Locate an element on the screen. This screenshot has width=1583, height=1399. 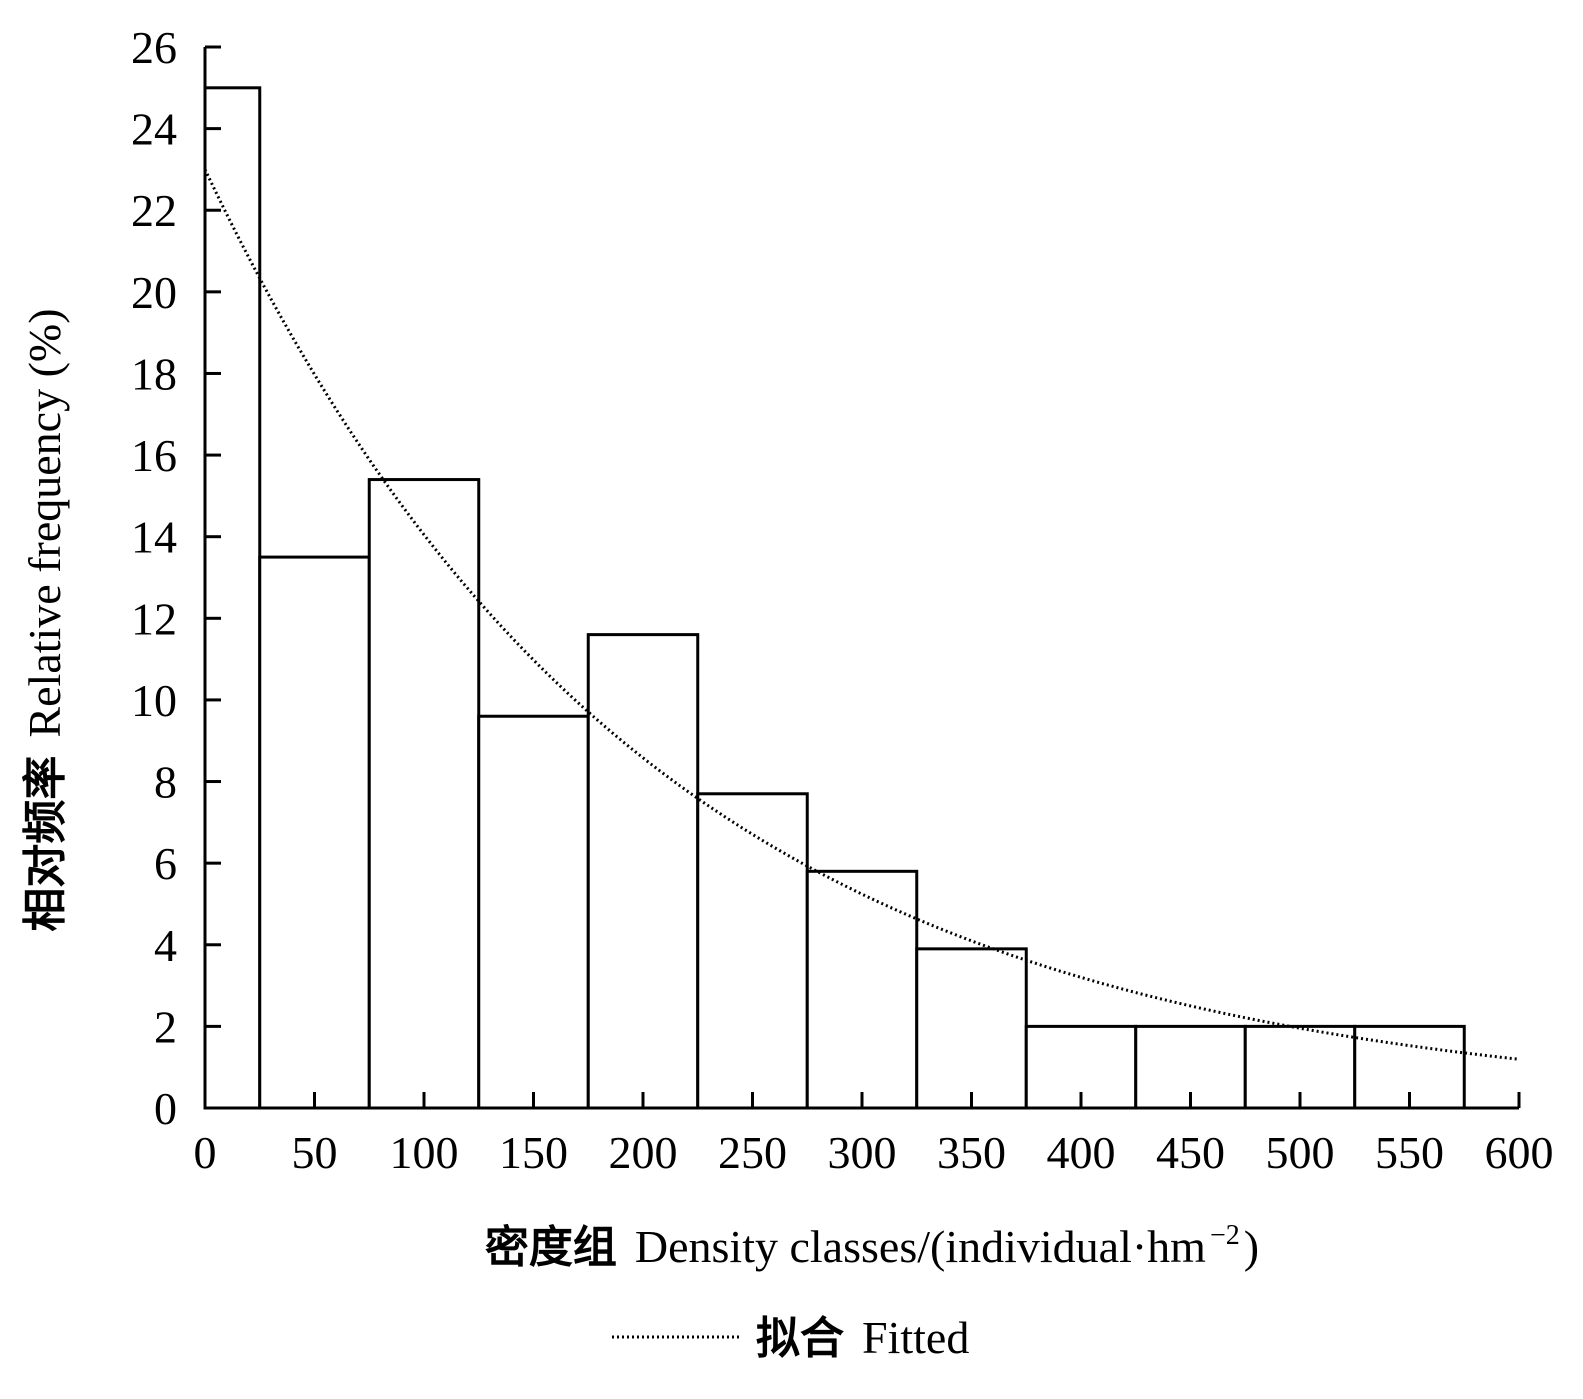
y-tick-label: 18 is located at coordinates (154, 373).